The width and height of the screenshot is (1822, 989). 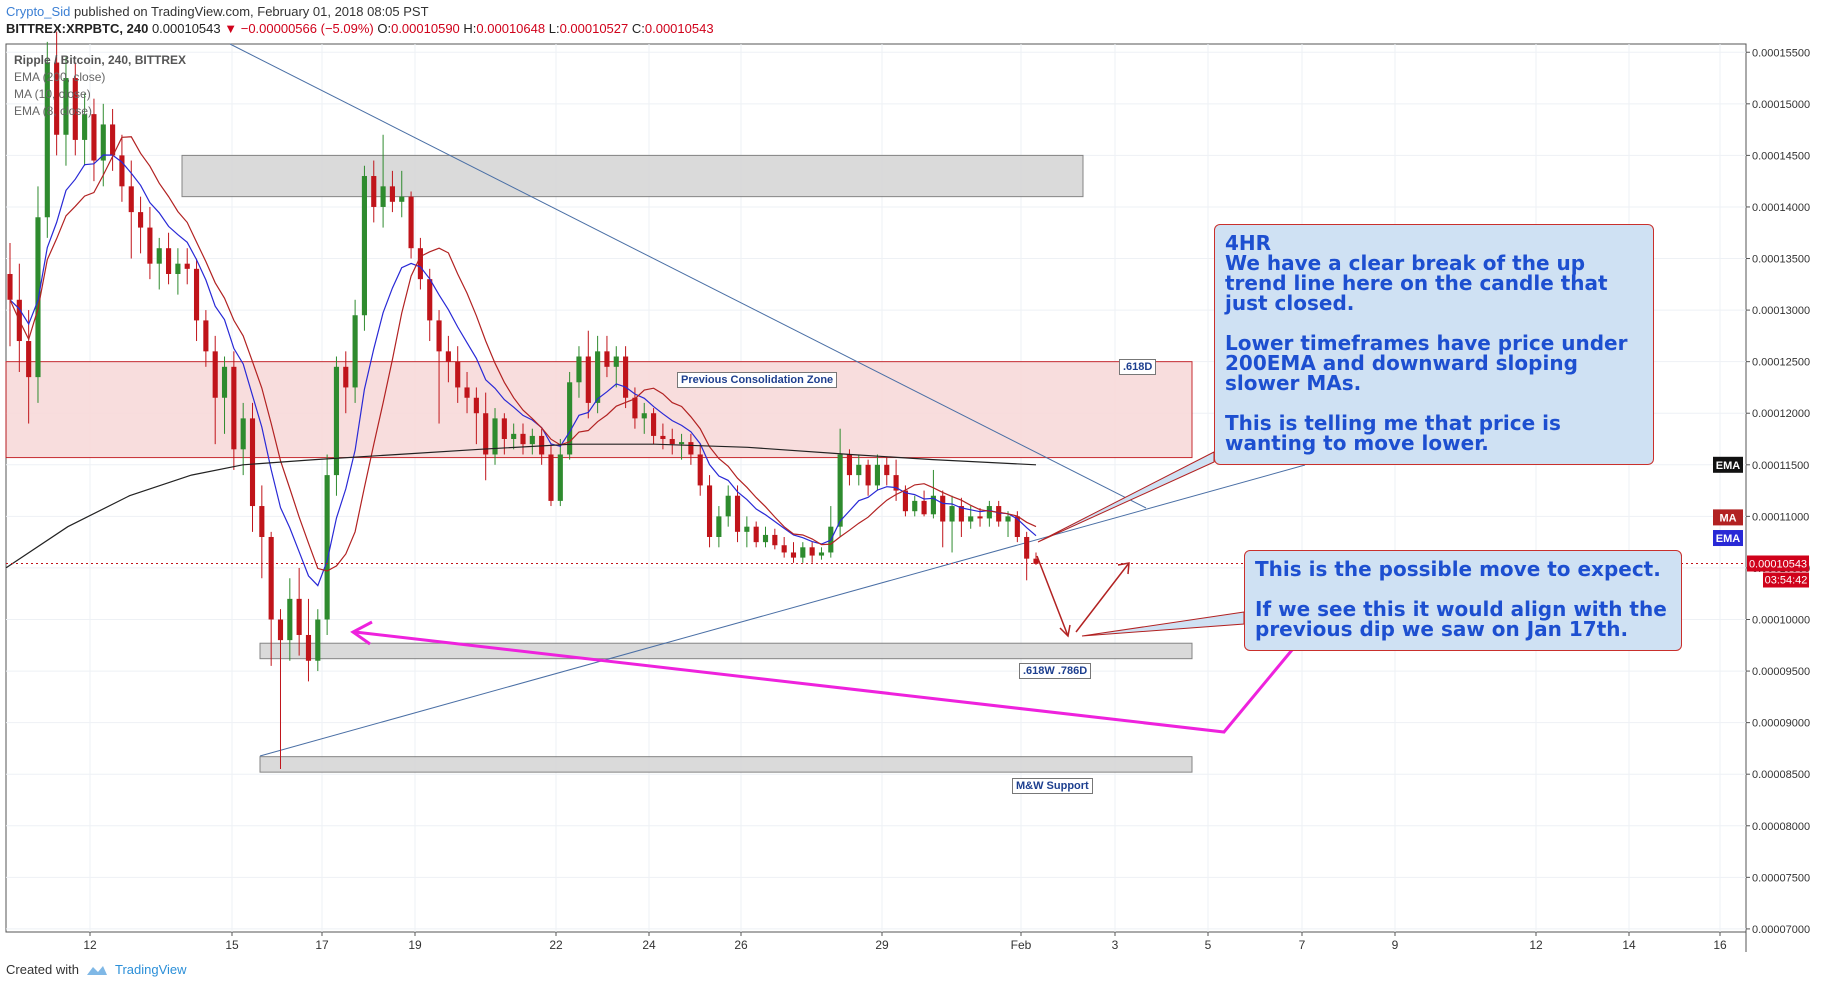 What do you see at coordinates (1052, 786) in the screenshot?
I see `mw-support-label: M&W Support` at bounding box center [1052, 786].